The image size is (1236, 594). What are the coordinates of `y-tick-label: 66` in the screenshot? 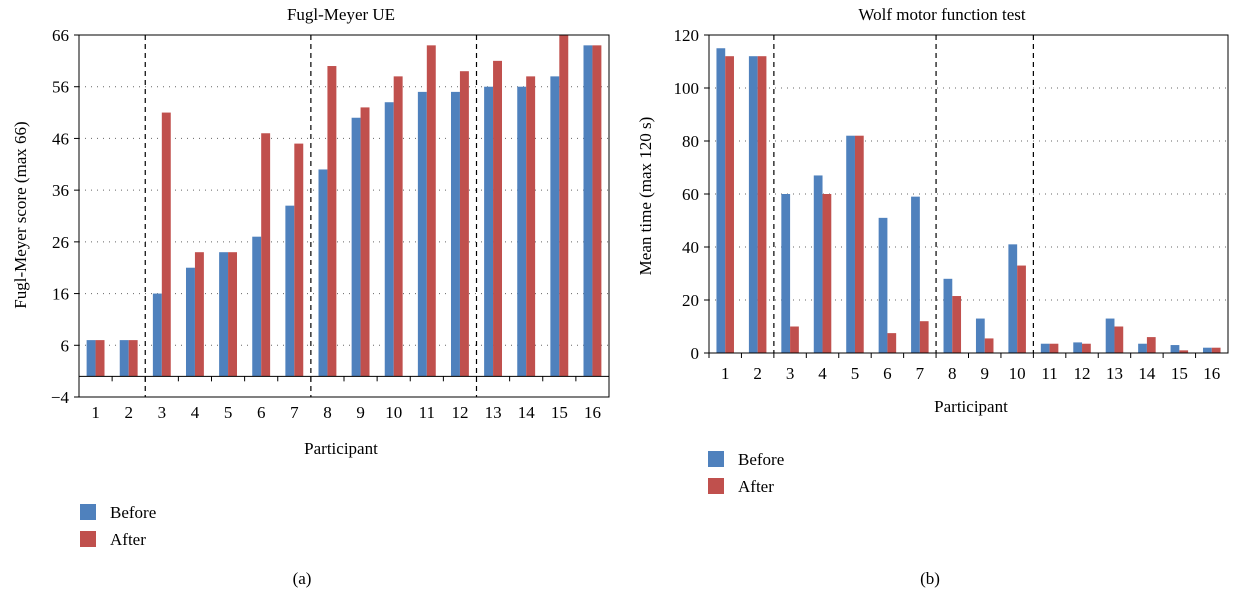 It's located at (60, 35).